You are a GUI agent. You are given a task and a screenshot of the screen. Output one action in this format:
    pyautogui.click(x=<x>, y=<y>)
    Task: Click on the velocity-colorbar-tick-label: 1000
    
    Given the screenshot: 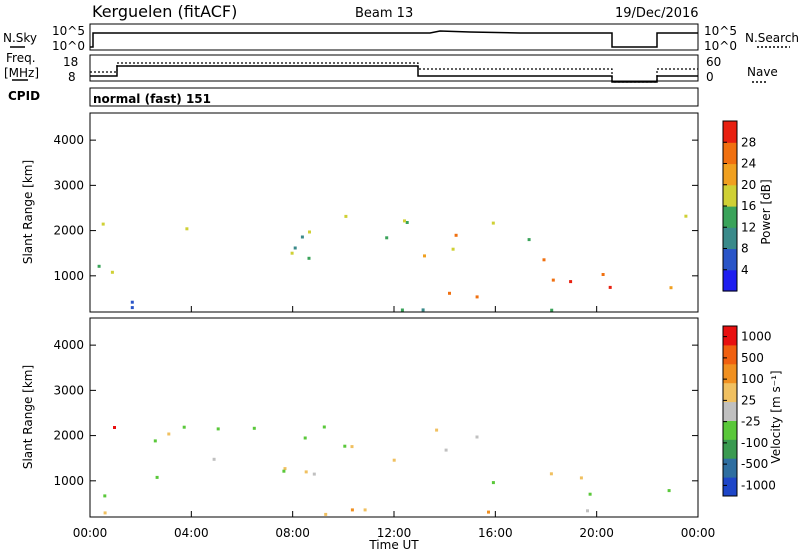 What is the action you would take?
    pyautogui.click(x=756, y=337)
    